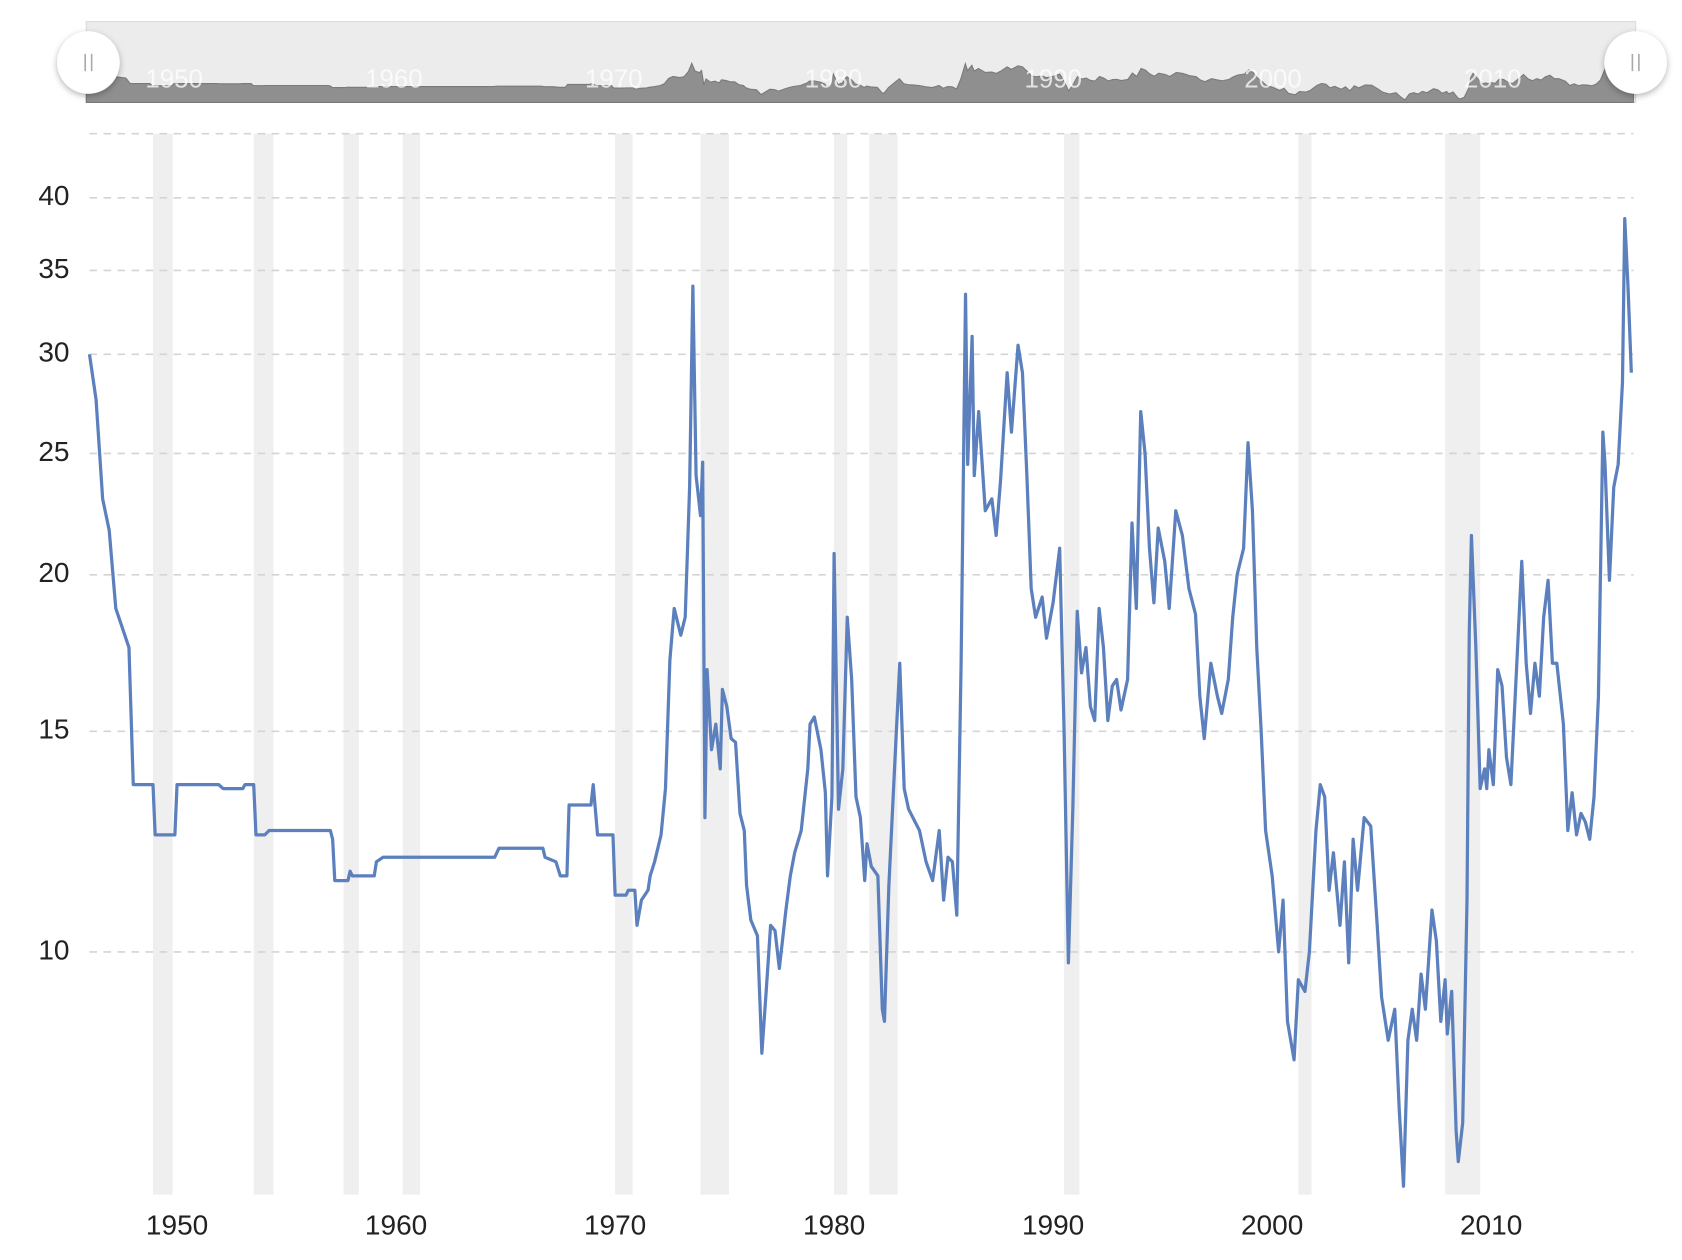  Describe the element at coordinates (615, 1224) in the screenshot. I see `x-tick-label: 1970` at that location.